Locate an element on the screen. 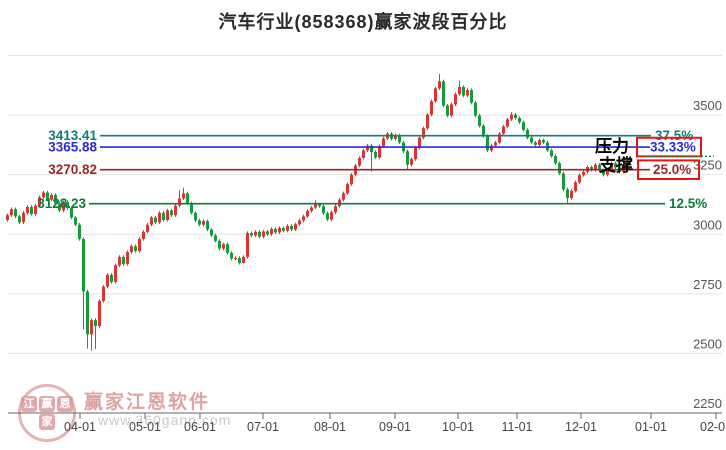 The image size is (726, 450). y-axis-label: 3500 is located at coordinates (707, 105).